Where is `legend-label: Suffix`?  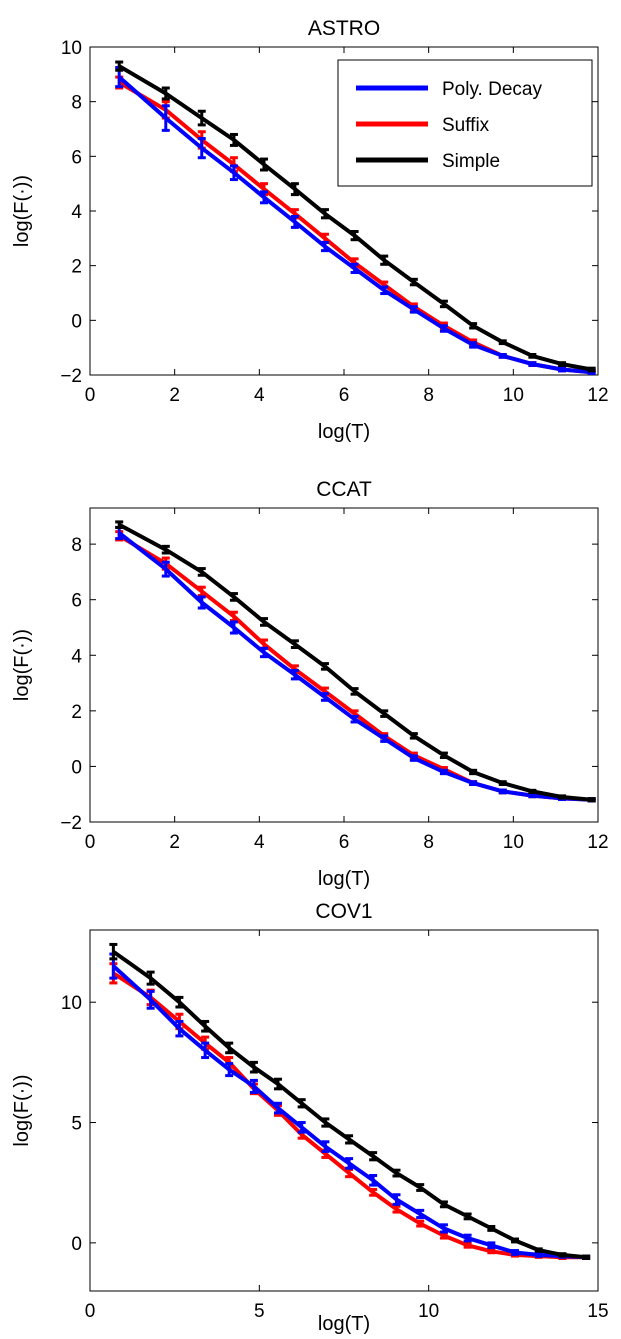 legend-label: Suffix is located at coordinates (466, 125).